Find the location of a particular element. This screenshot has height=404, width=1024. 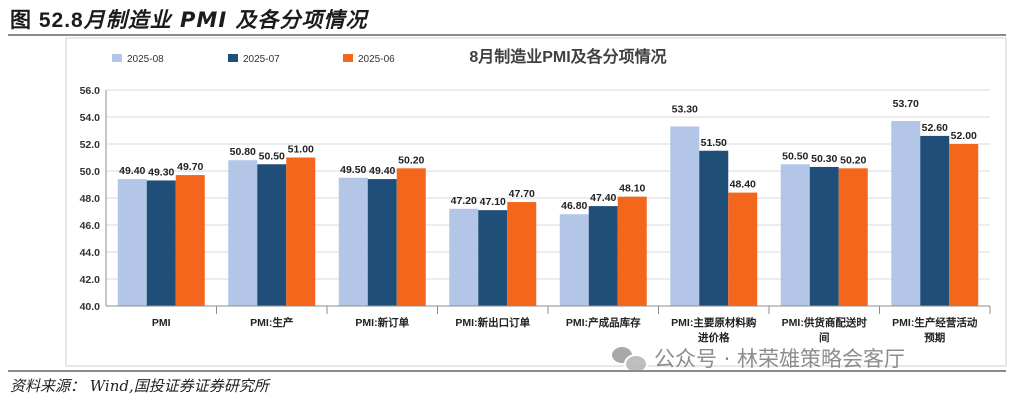

y-tick-label: 44.0 is located at coordinates (90, 253).